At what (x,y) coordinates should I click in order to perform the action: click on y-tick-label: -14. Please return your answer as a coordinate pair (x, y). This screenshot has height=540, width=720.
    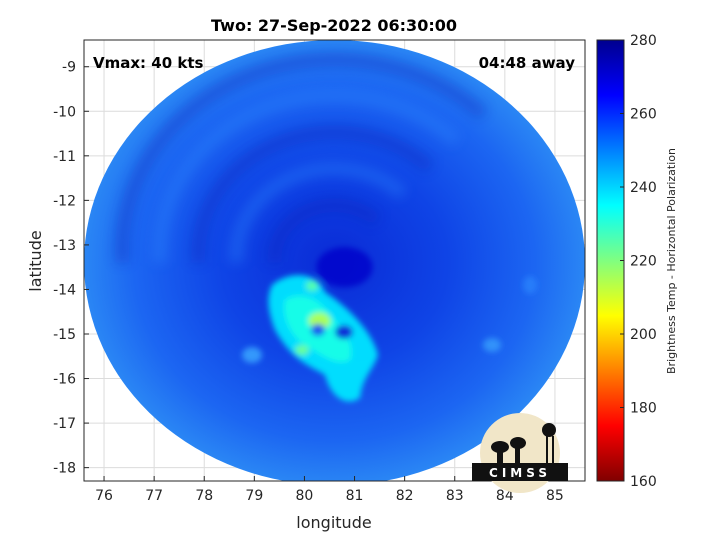
    Looking at the image, I should click on (64, 290).